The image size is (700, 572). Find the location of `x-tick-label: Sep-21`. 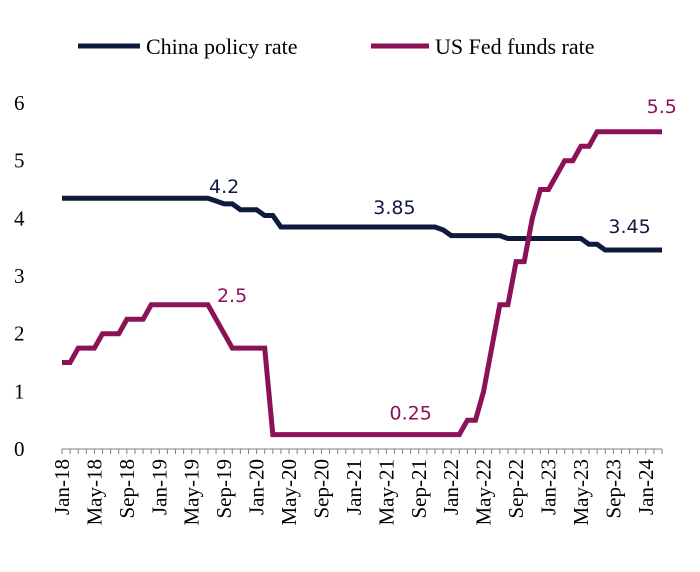

x-tick-label: Sep-21 is located at coordinates (419, 489).